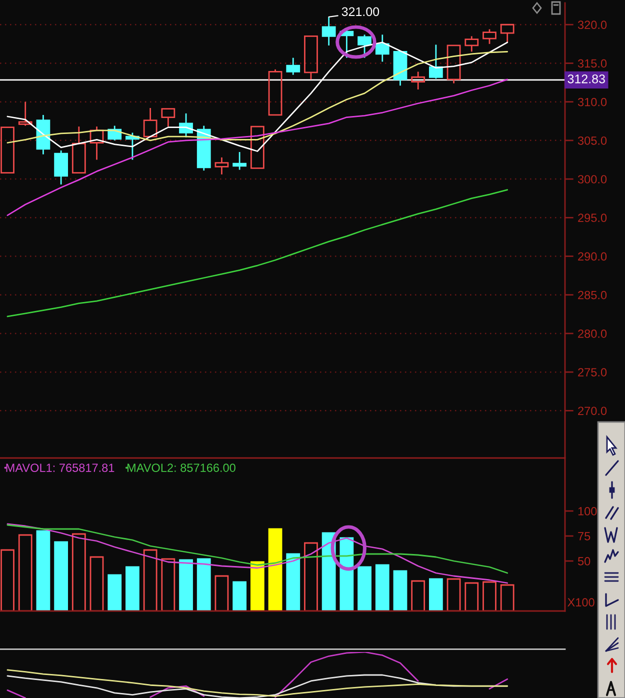 The height and width of the screenshot is (698, 625). What do you see at coordinates (592, 372) in the screenshot?
I see `y-tick-label: 275.0` at bounding box center [592, 372].